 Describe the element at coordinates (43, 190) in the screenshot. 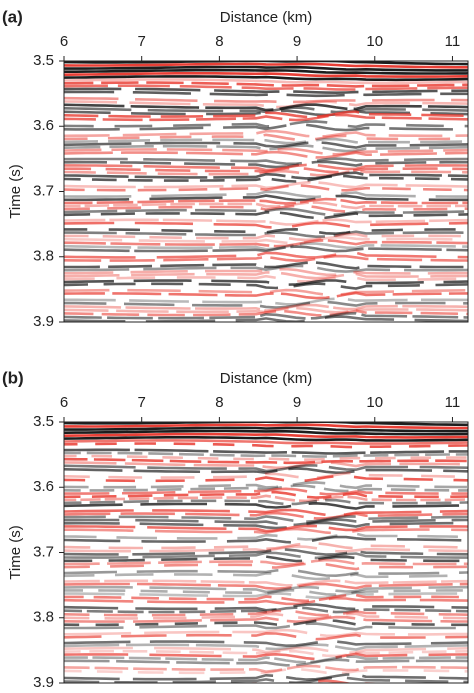

I see `y-tick-label: 3.7` at that location.